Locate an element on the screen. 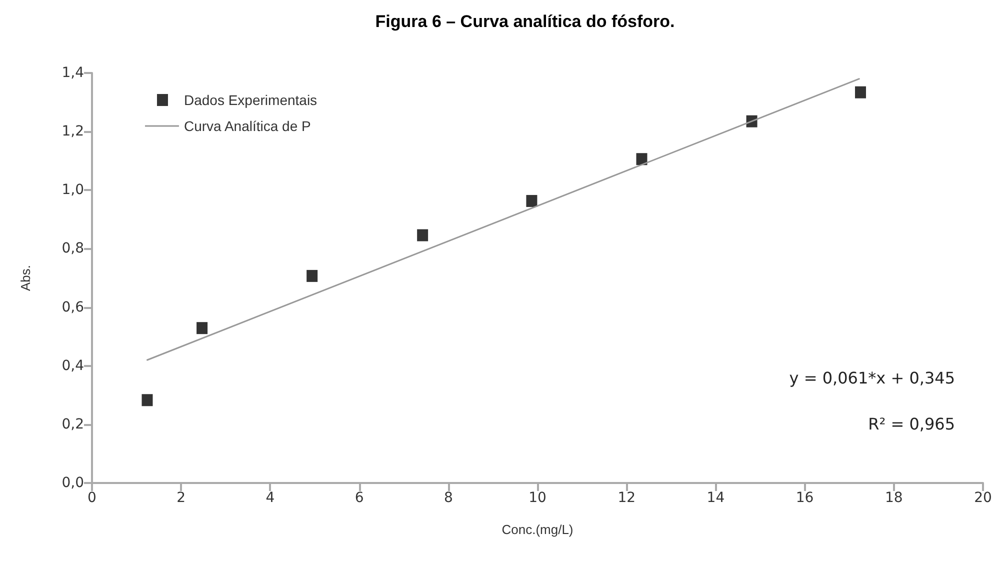  x-tick-label: 4 is located at coordinates (270, 498).